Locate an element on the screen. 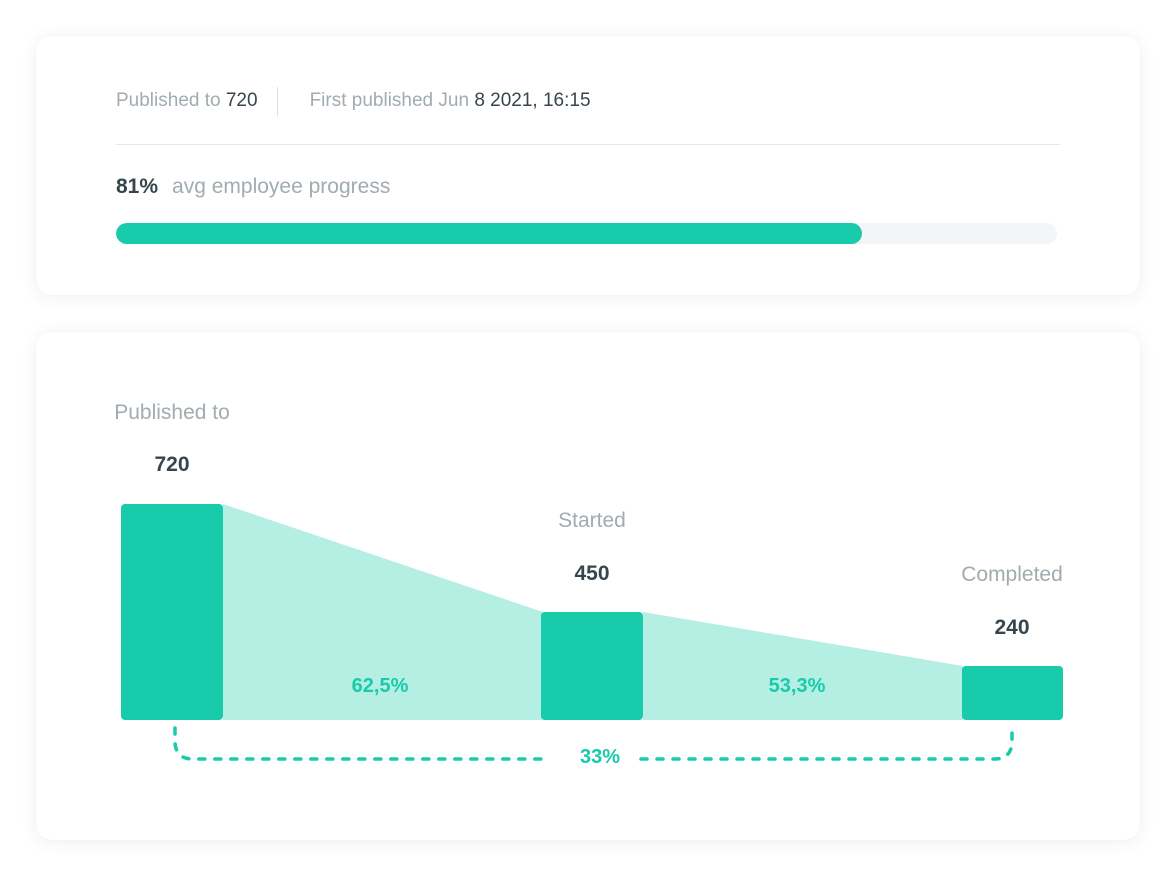 Image resolution: width=1176 pixels, height=876 pixels. overall-conversion: 33% is located at coordinates (600, 757).